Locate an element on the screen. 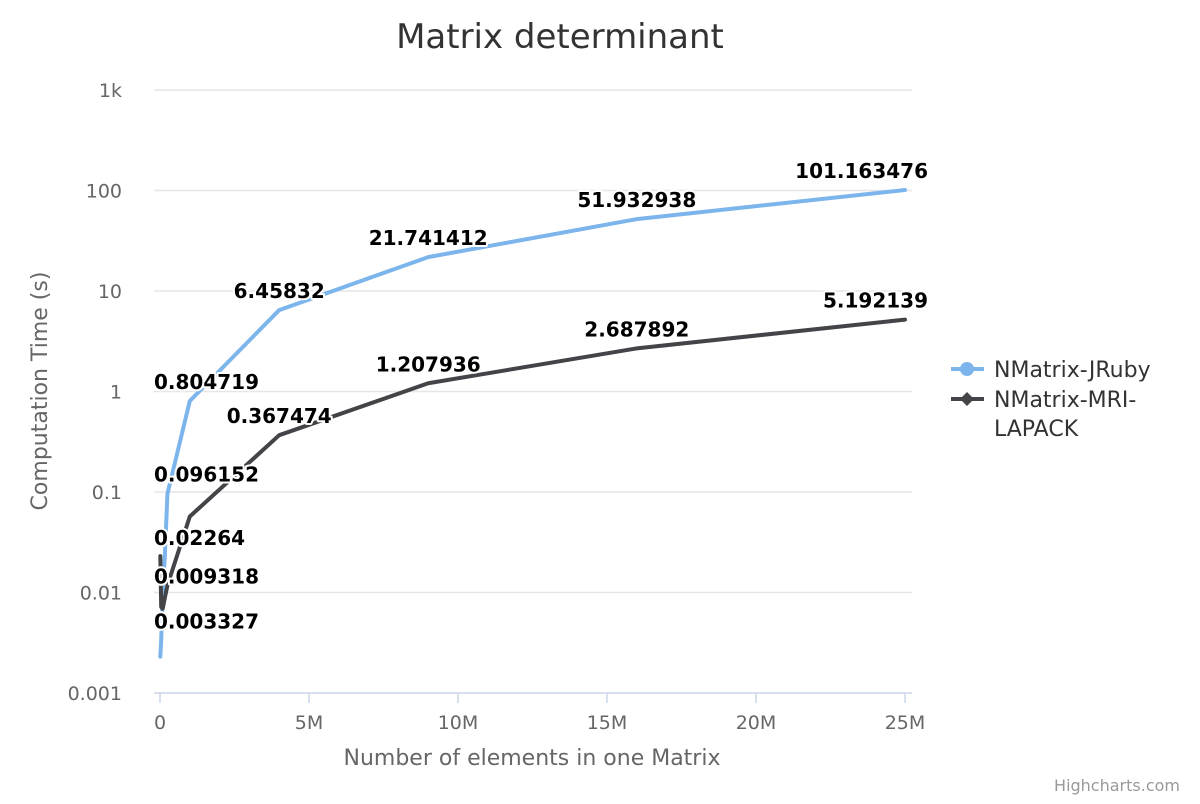 This screenshot has height=804, width=1200. y-tick-label: 0.01 is located at coordinates (101, 594).